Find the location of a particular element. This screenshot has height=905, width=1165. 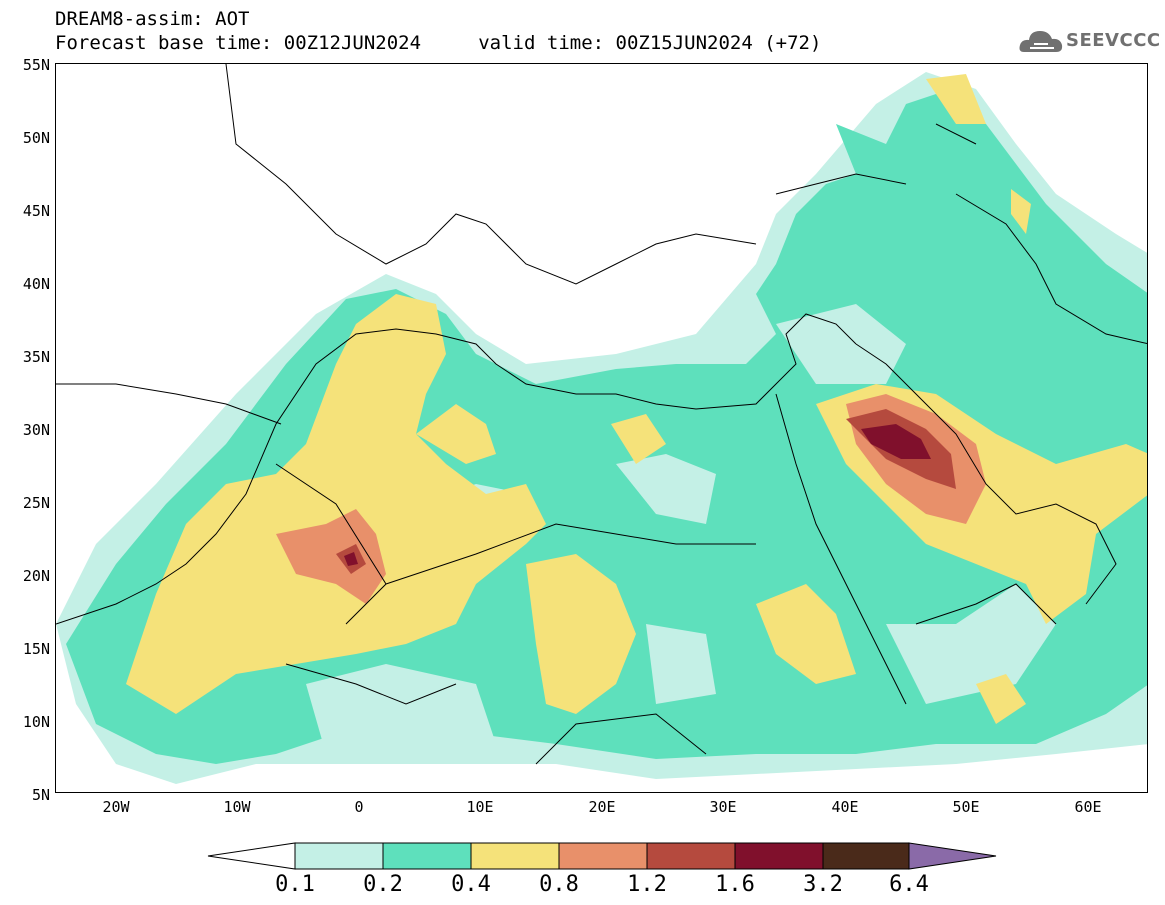

colorbar-label: 0.8 is located at coordinates (559, 884).